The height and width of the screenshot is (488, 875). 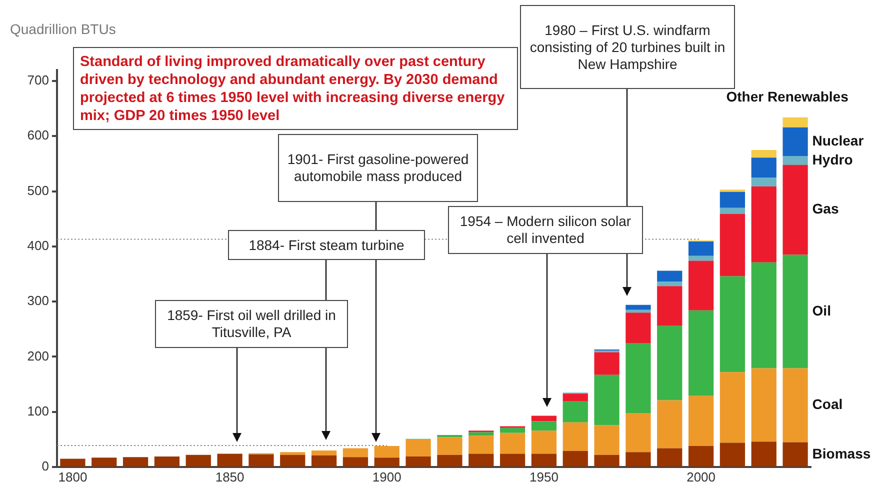 I want to click on callout-box: 1954 – Modern silicon solar cell invented, so click(x=545, y=230).